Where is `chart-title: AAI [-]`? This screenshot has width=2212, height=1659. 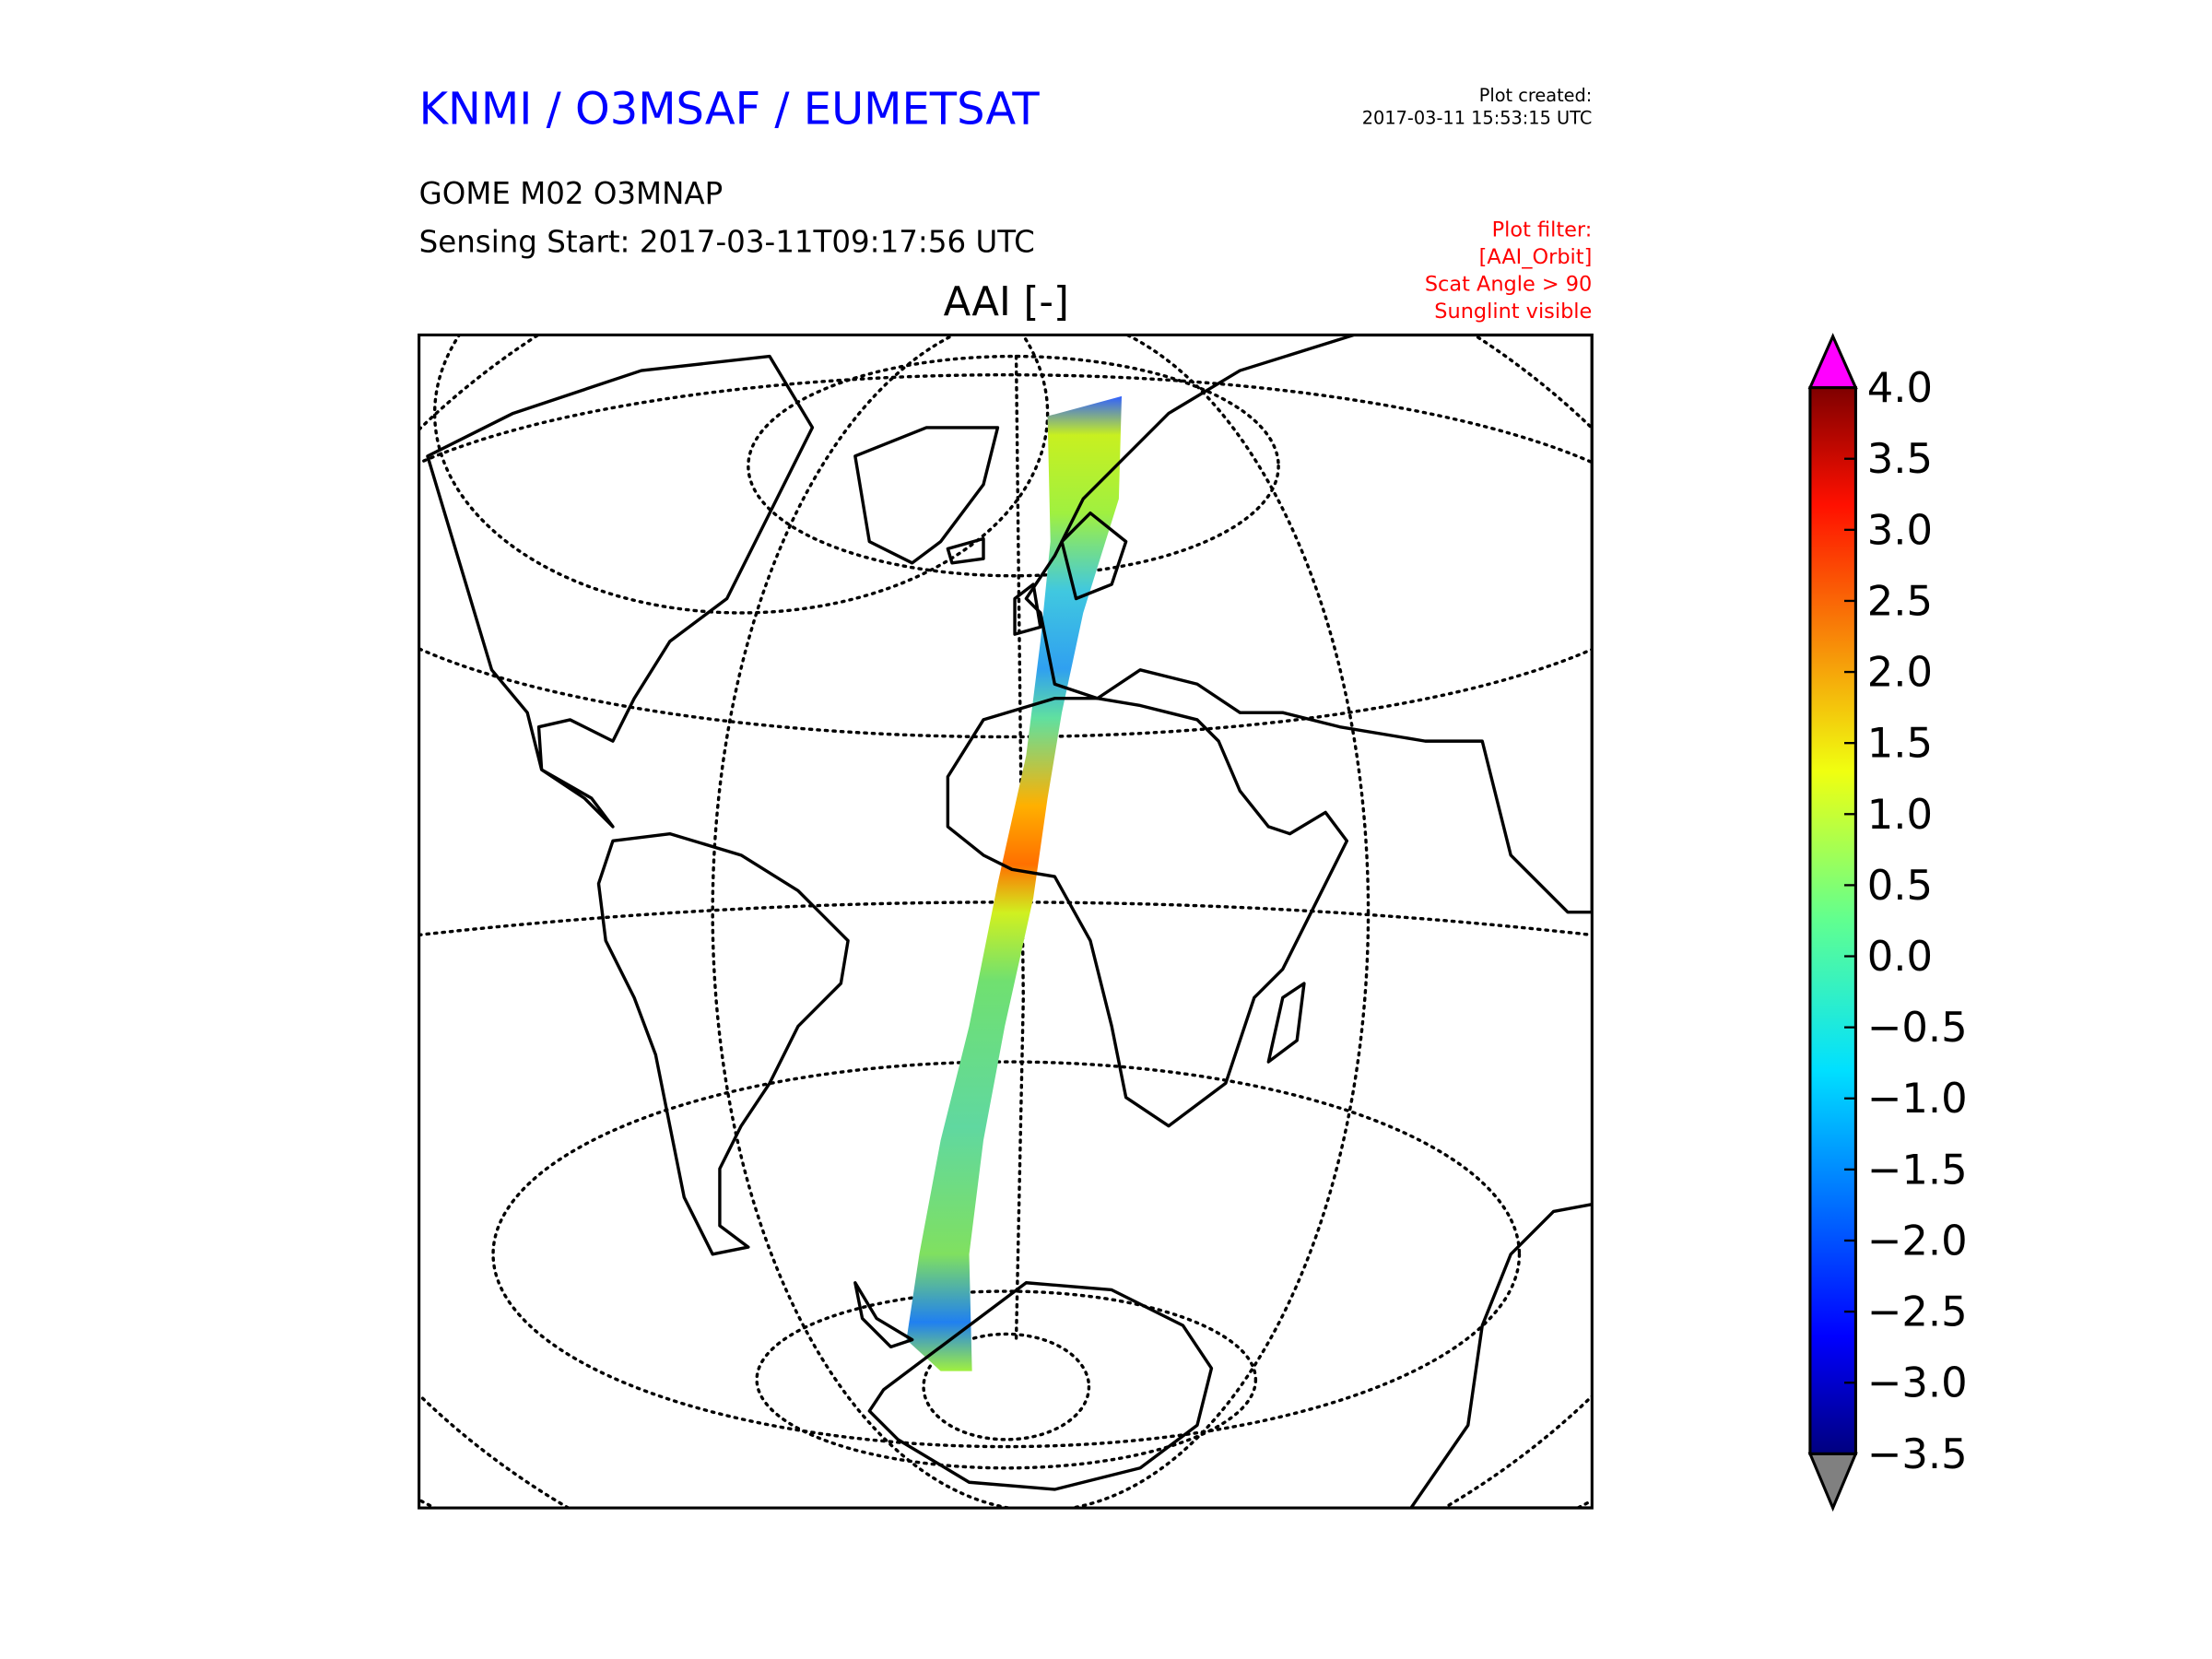 chart-title: AAI [-] is located at coordinates (1006, 302).